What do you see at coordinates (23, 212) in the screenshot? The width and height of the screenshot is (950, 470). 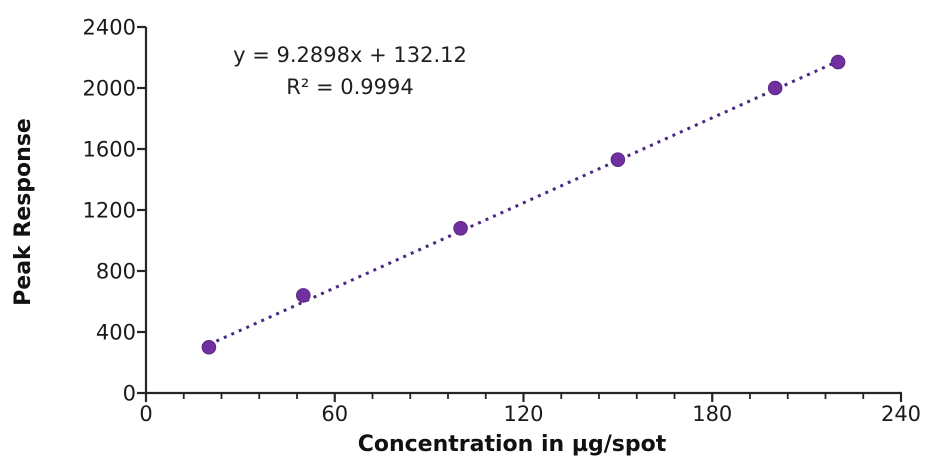 I see `y-axis-title: Peak Response` at bounding box center [23, 212].